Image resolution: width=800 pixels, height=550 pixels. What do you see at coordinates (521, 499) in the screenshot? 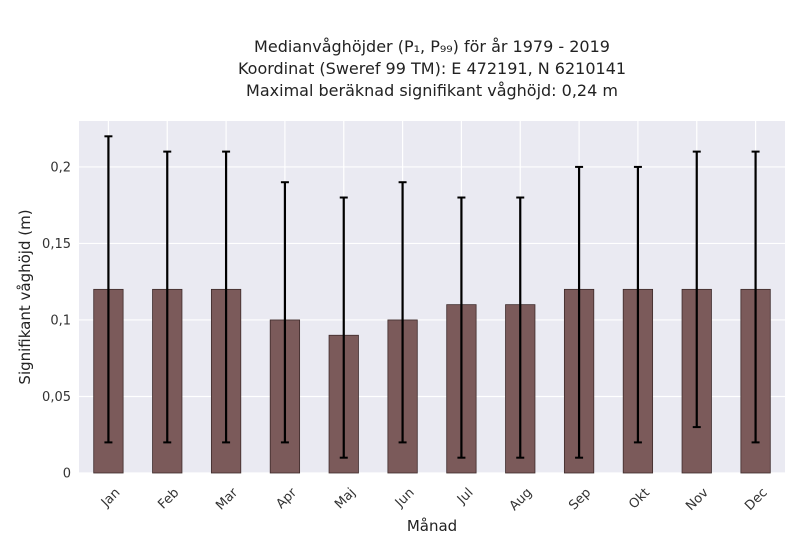
I see `x-tick-label: Aug` at bounding box center [521, 499].